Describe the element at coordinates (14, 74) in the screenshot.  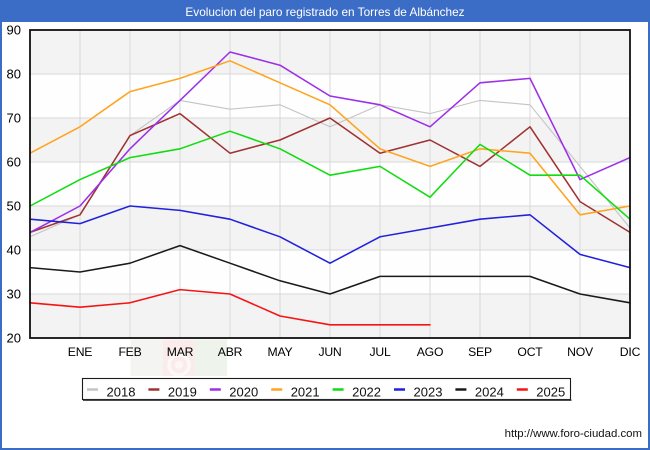
I see `svg-text: 80` at that location.